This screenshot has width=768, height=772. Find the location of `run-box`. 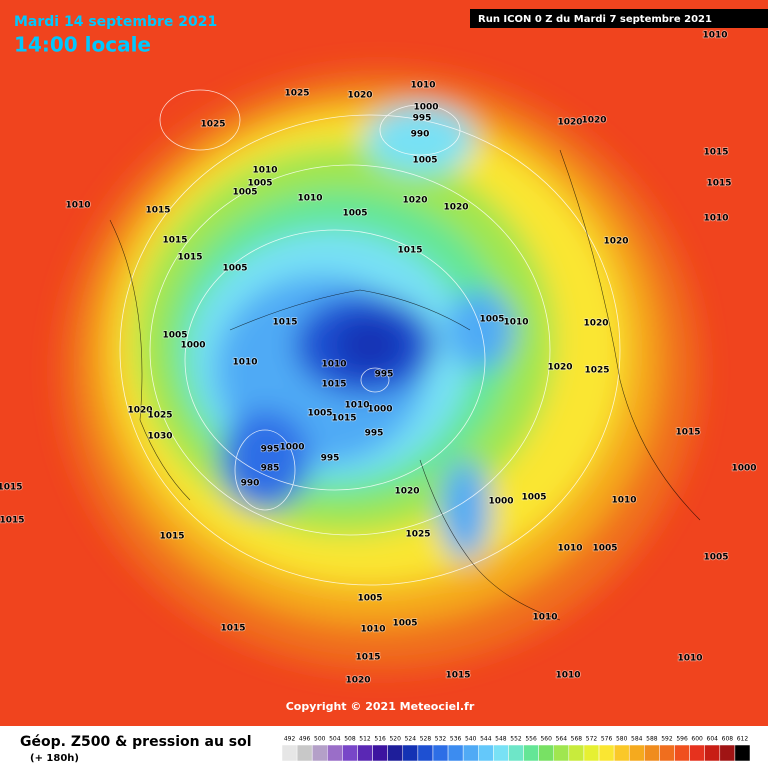

run-box is located at coordinates (619, 18).